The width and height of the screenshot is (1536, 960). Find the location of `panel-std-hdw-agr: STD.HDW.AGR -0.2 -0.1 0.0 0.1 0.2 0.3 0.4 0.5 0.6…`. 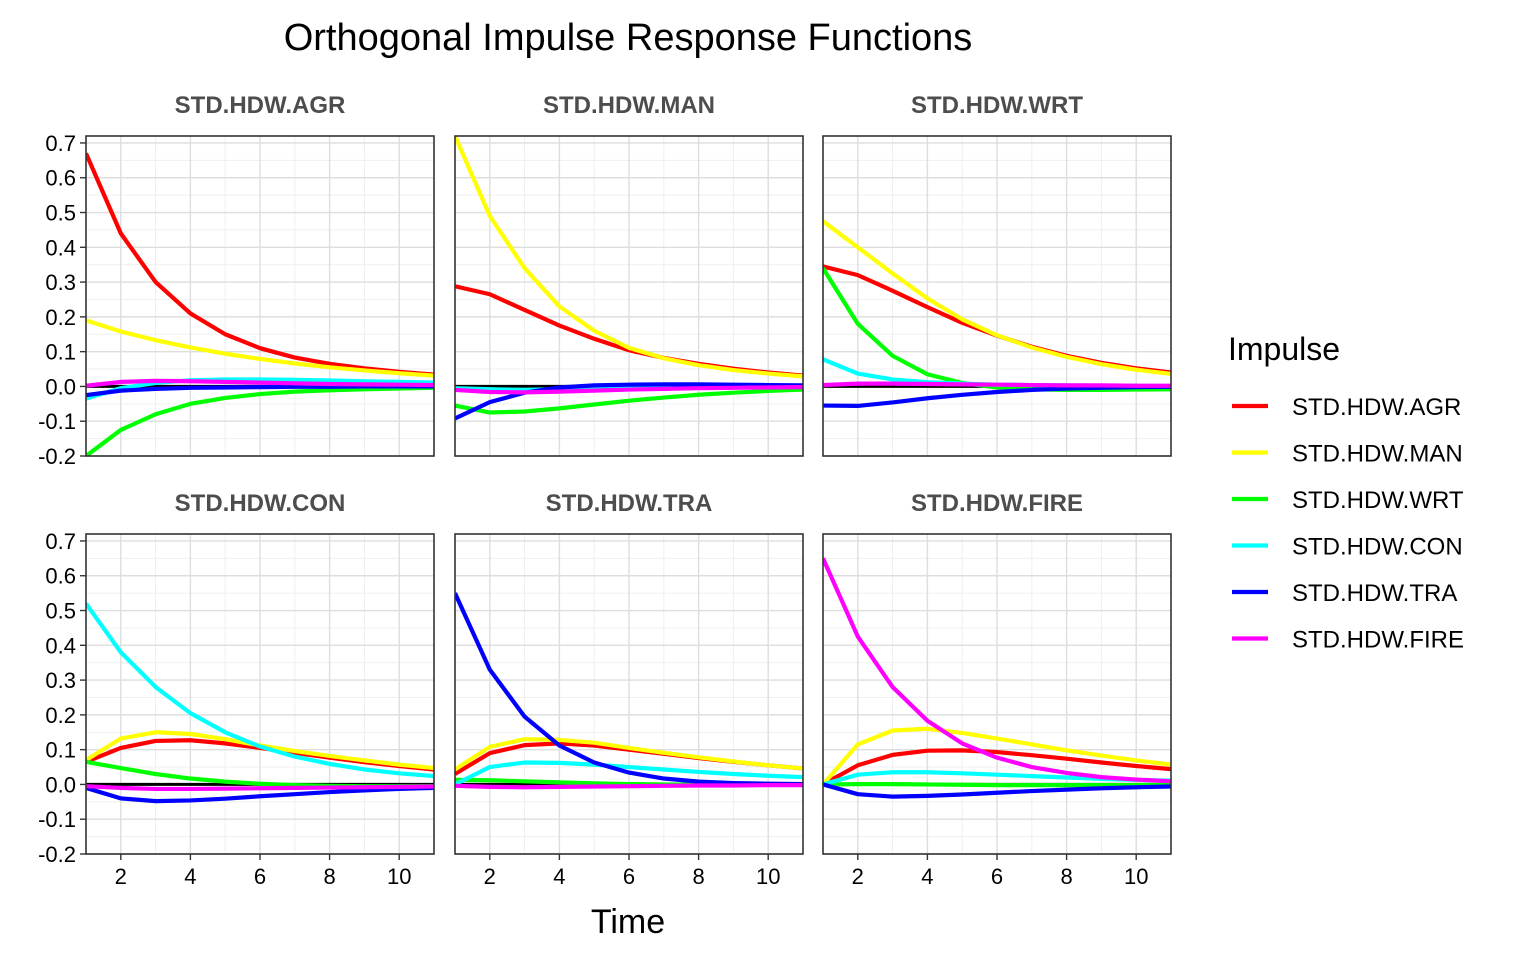

panel-std-hdw-agr: STD.HDW.AGR -0.2 -0.1 0.0 0.1 0.2 0.3 0.4 0.5 0.6… is located at coordinates (236, 280).